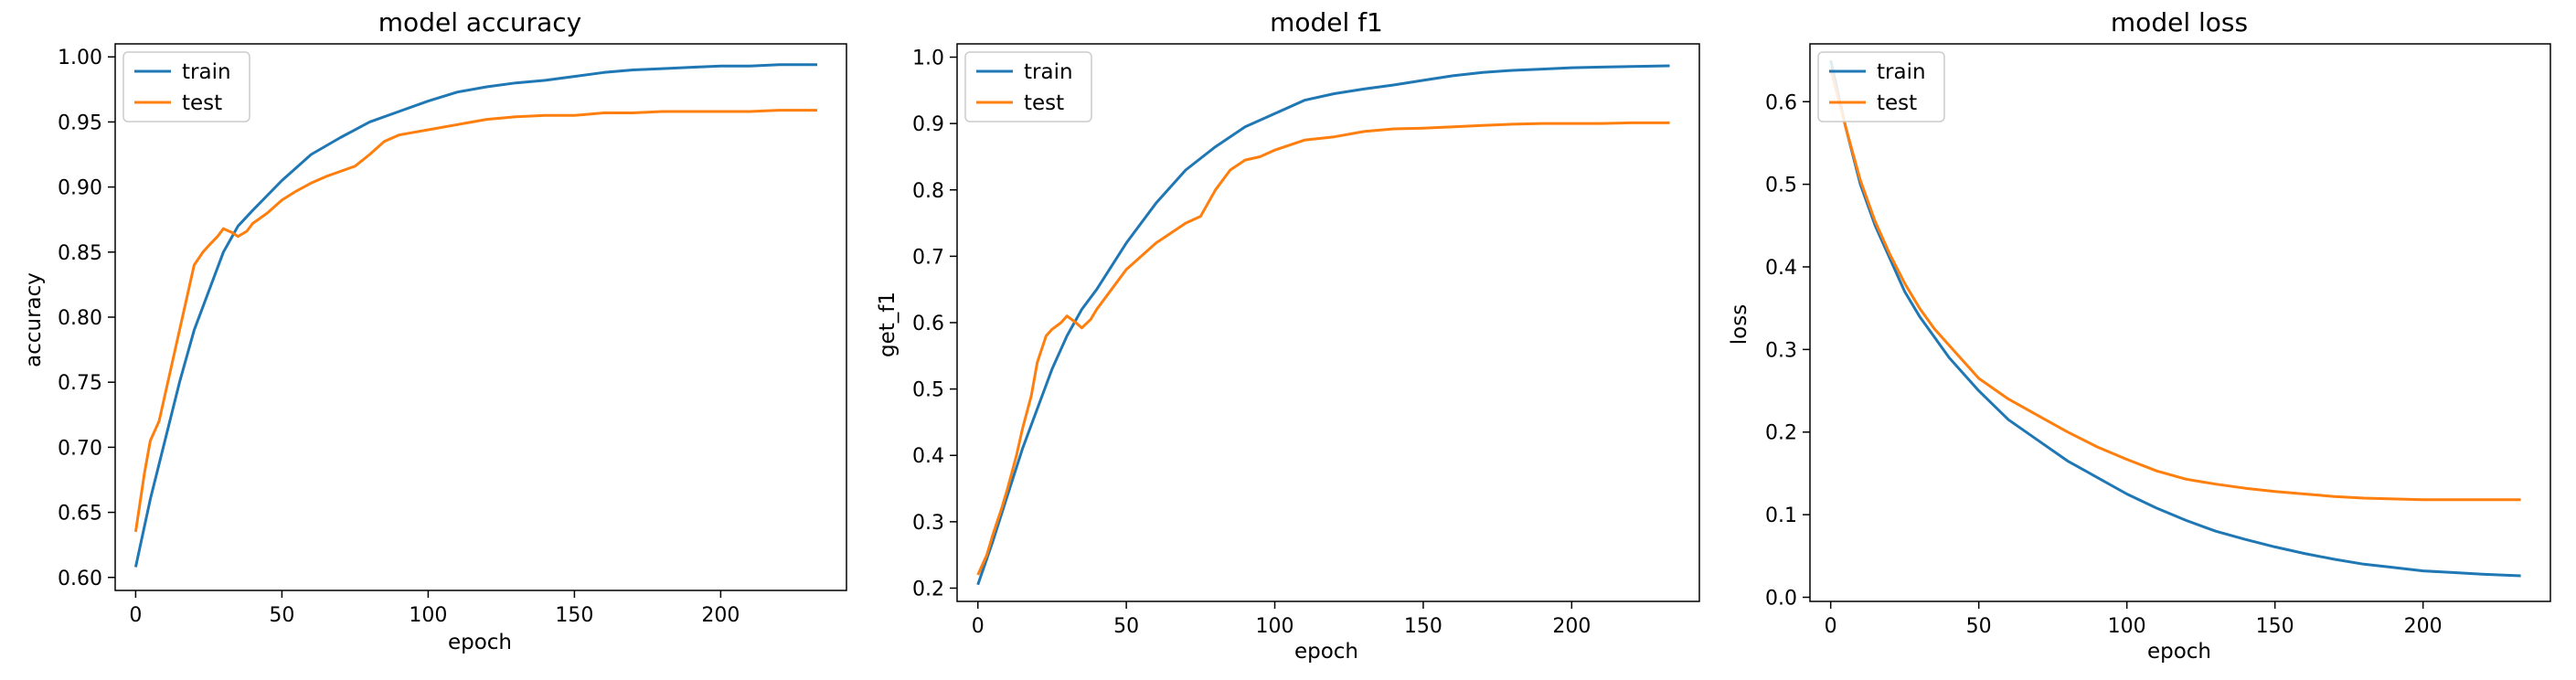 The width and height of the screenshot is (2576, 680). What do you see at coordinates (480, 22) in the screenshot?
I see `chart-title: model accuracy` at bounding box center [480, 22].